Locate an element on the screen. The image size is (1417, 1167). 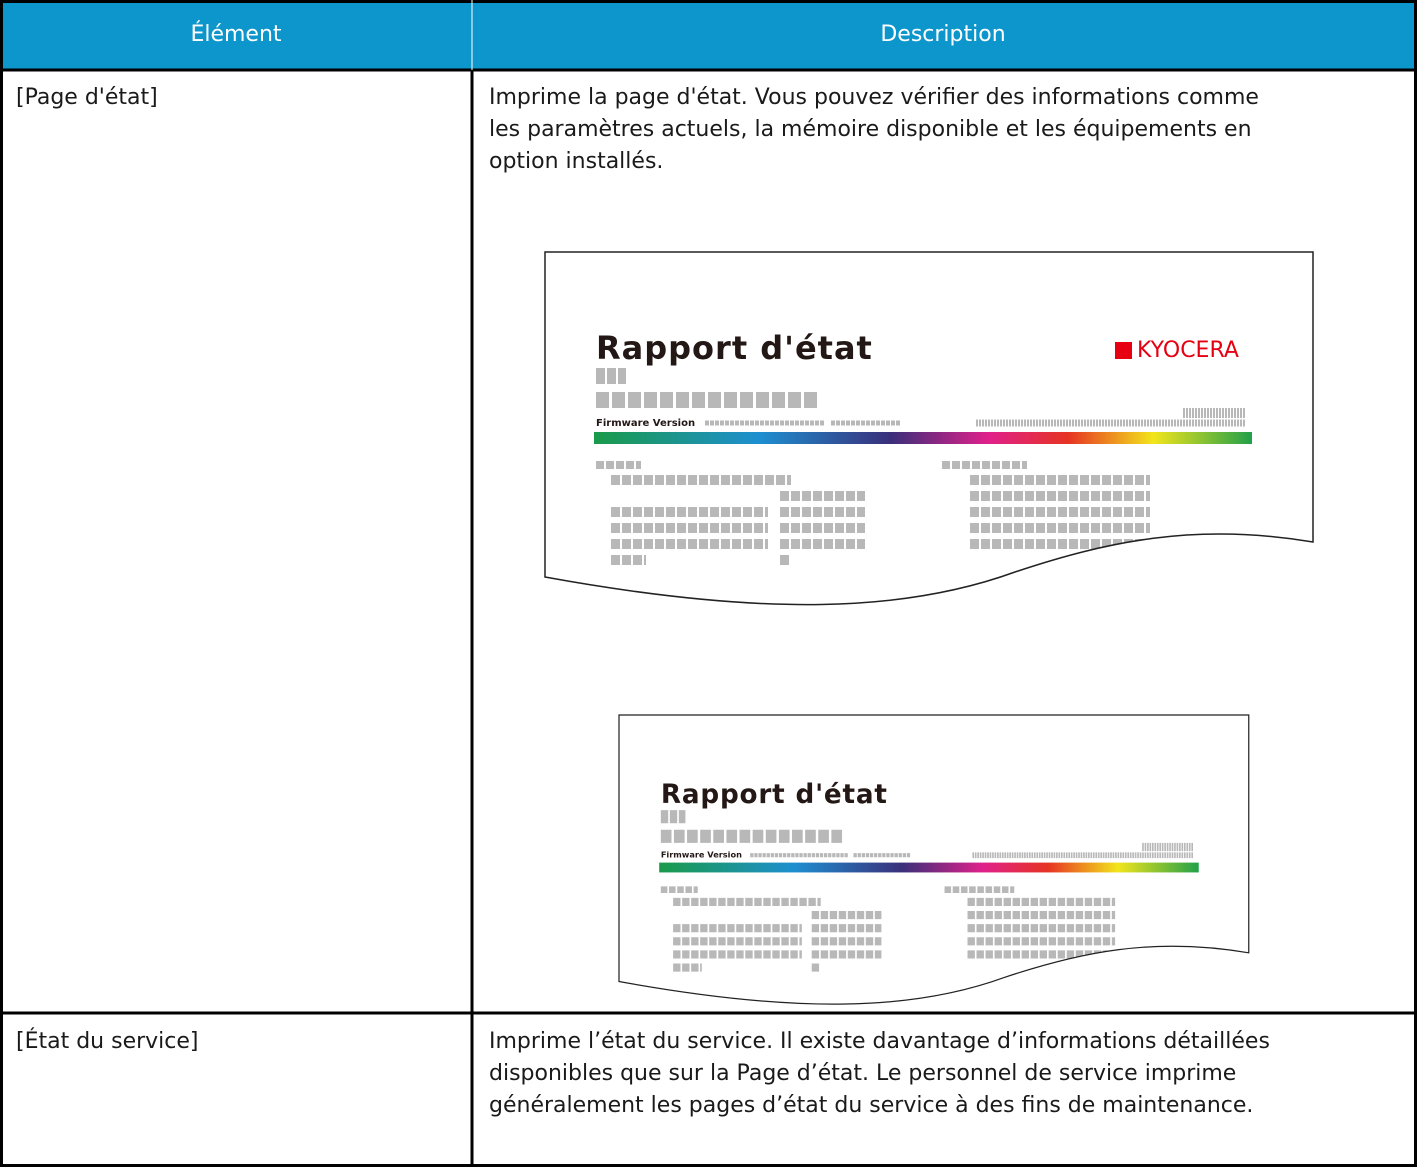
logo-text: KYOCERA is located at coordinates (1188, 350).